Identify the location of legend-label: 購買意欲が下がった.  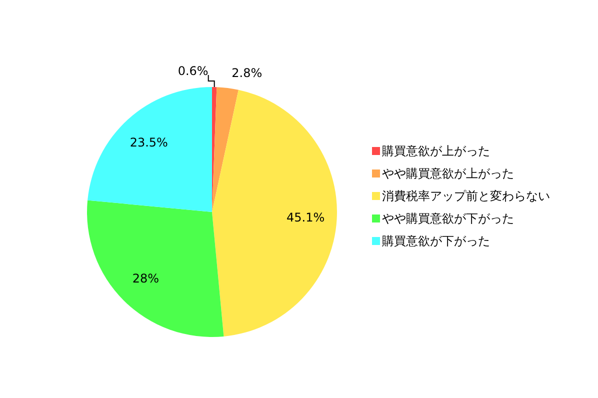
(436, 241).